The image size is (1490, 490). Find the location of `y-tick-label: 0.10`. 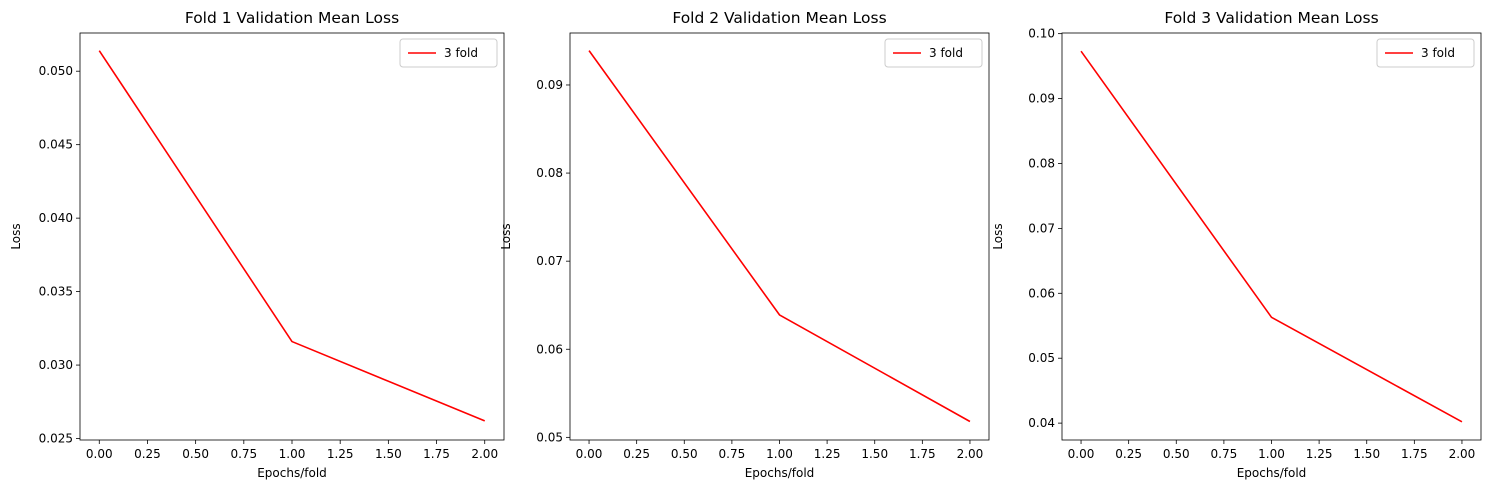

y-tick-label: 0.10 is located at coordinates (1041, 34).